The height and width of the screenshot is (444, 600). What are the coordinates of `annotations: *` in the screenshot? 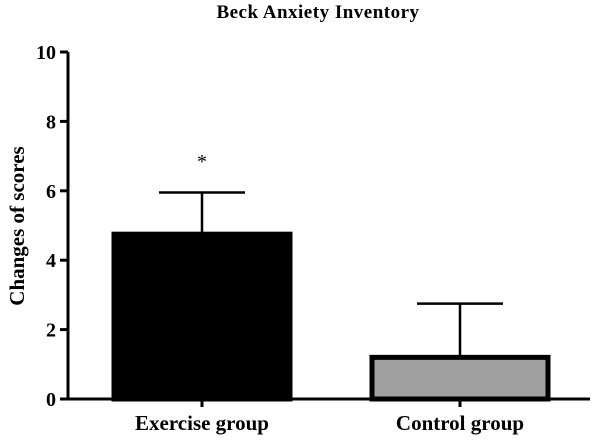 It's located at (202, 162).